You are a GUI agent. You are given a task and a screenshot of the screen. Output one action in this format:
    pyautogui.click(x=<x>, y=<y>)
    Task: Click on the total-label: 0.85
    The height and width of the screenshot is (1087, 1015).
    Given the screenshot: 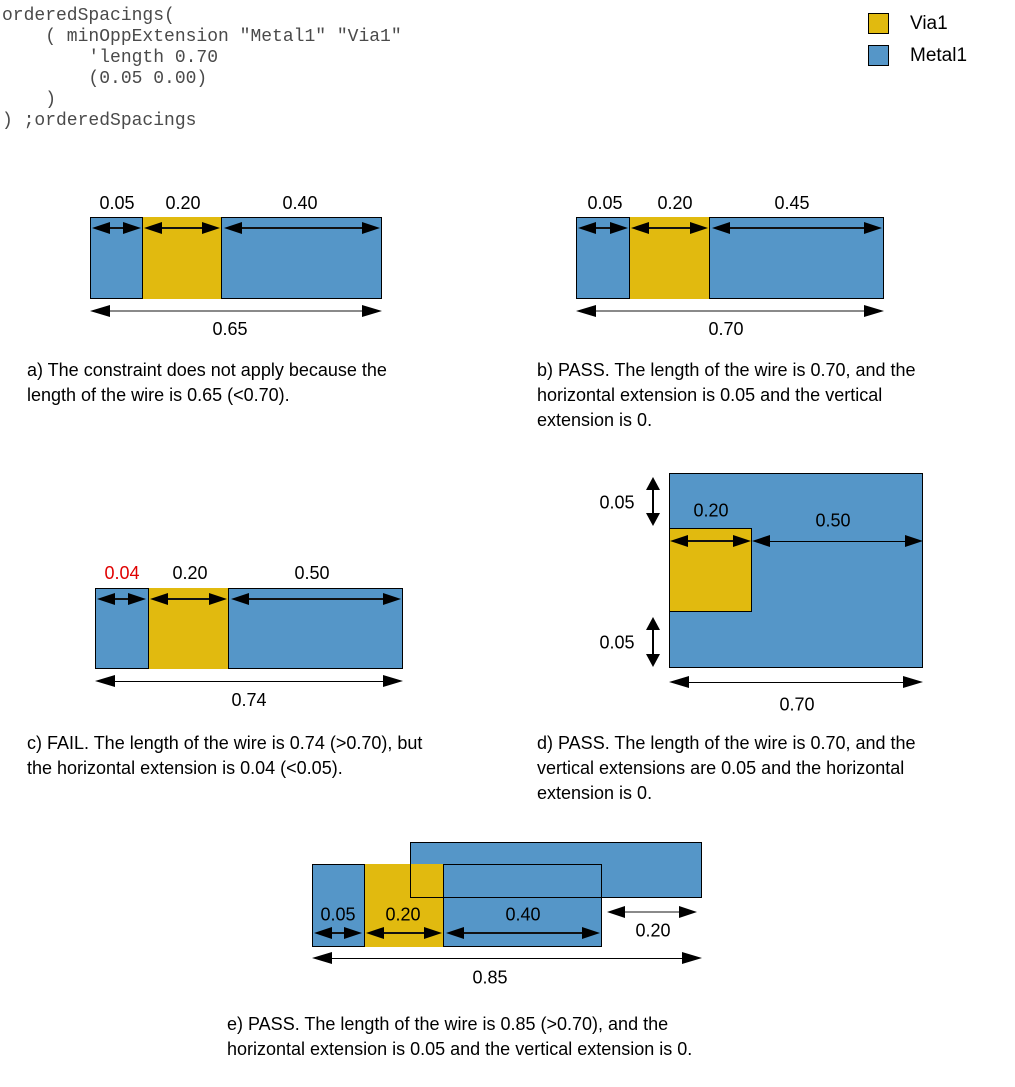 What is the action you would take?
    pyautogui.click(x=490, y=977)
    